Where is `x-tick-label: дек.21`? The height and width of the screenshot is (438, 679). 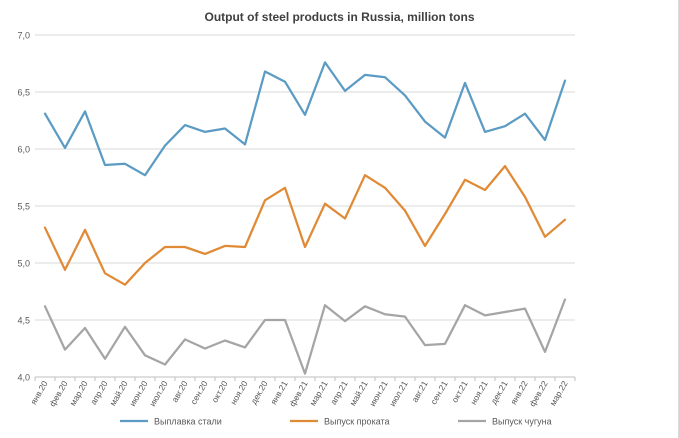 x-tick-label: дек.21 is located at coordinates (498, 392).